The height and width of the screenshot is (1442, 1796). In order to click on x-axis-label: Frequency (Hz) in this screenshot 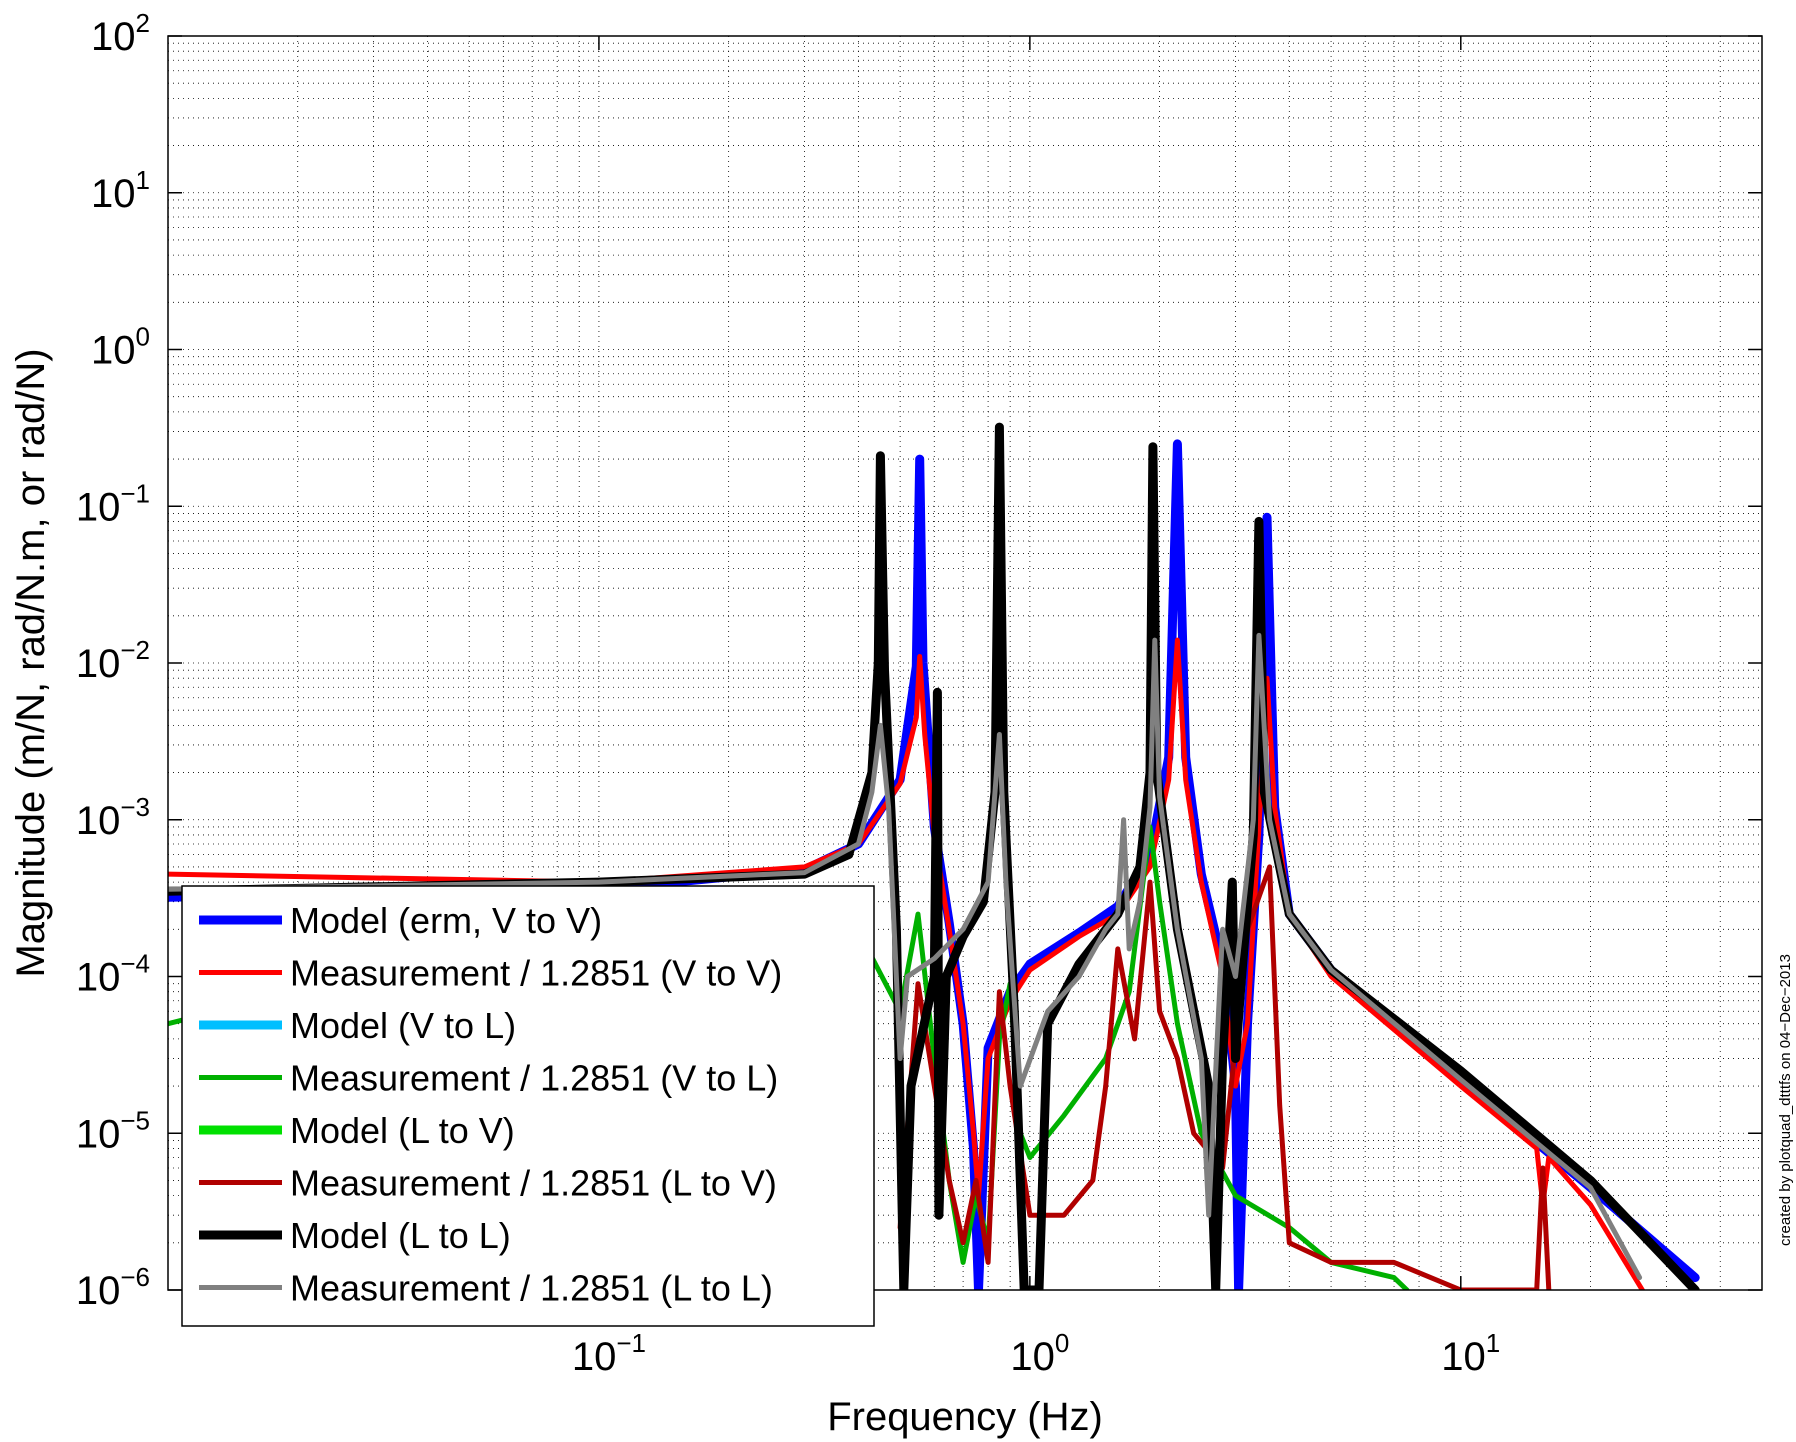, I will do `click(965, 1417)`.